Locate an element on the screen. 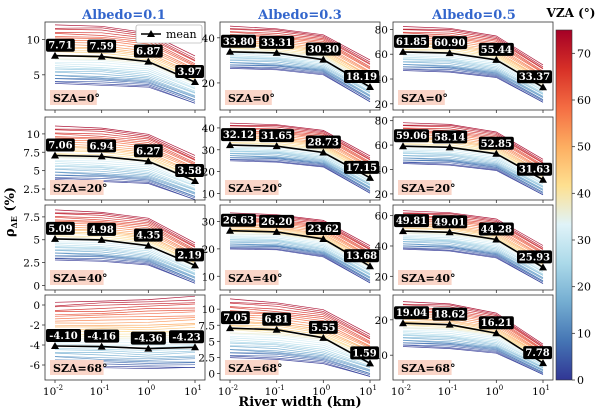  mean-value-label: 5.09 is located at coordinates (60, 229).